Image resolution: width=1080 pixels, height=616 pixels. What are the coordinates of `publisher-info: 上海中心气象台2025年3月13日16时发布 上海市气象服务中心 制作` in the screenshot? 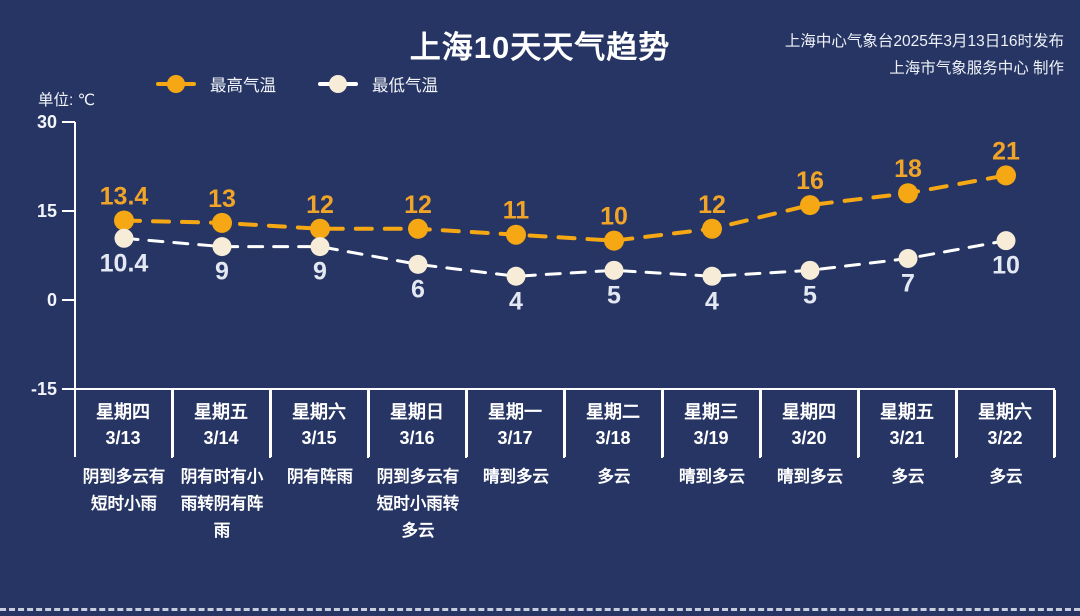 It's located at (924, 55).